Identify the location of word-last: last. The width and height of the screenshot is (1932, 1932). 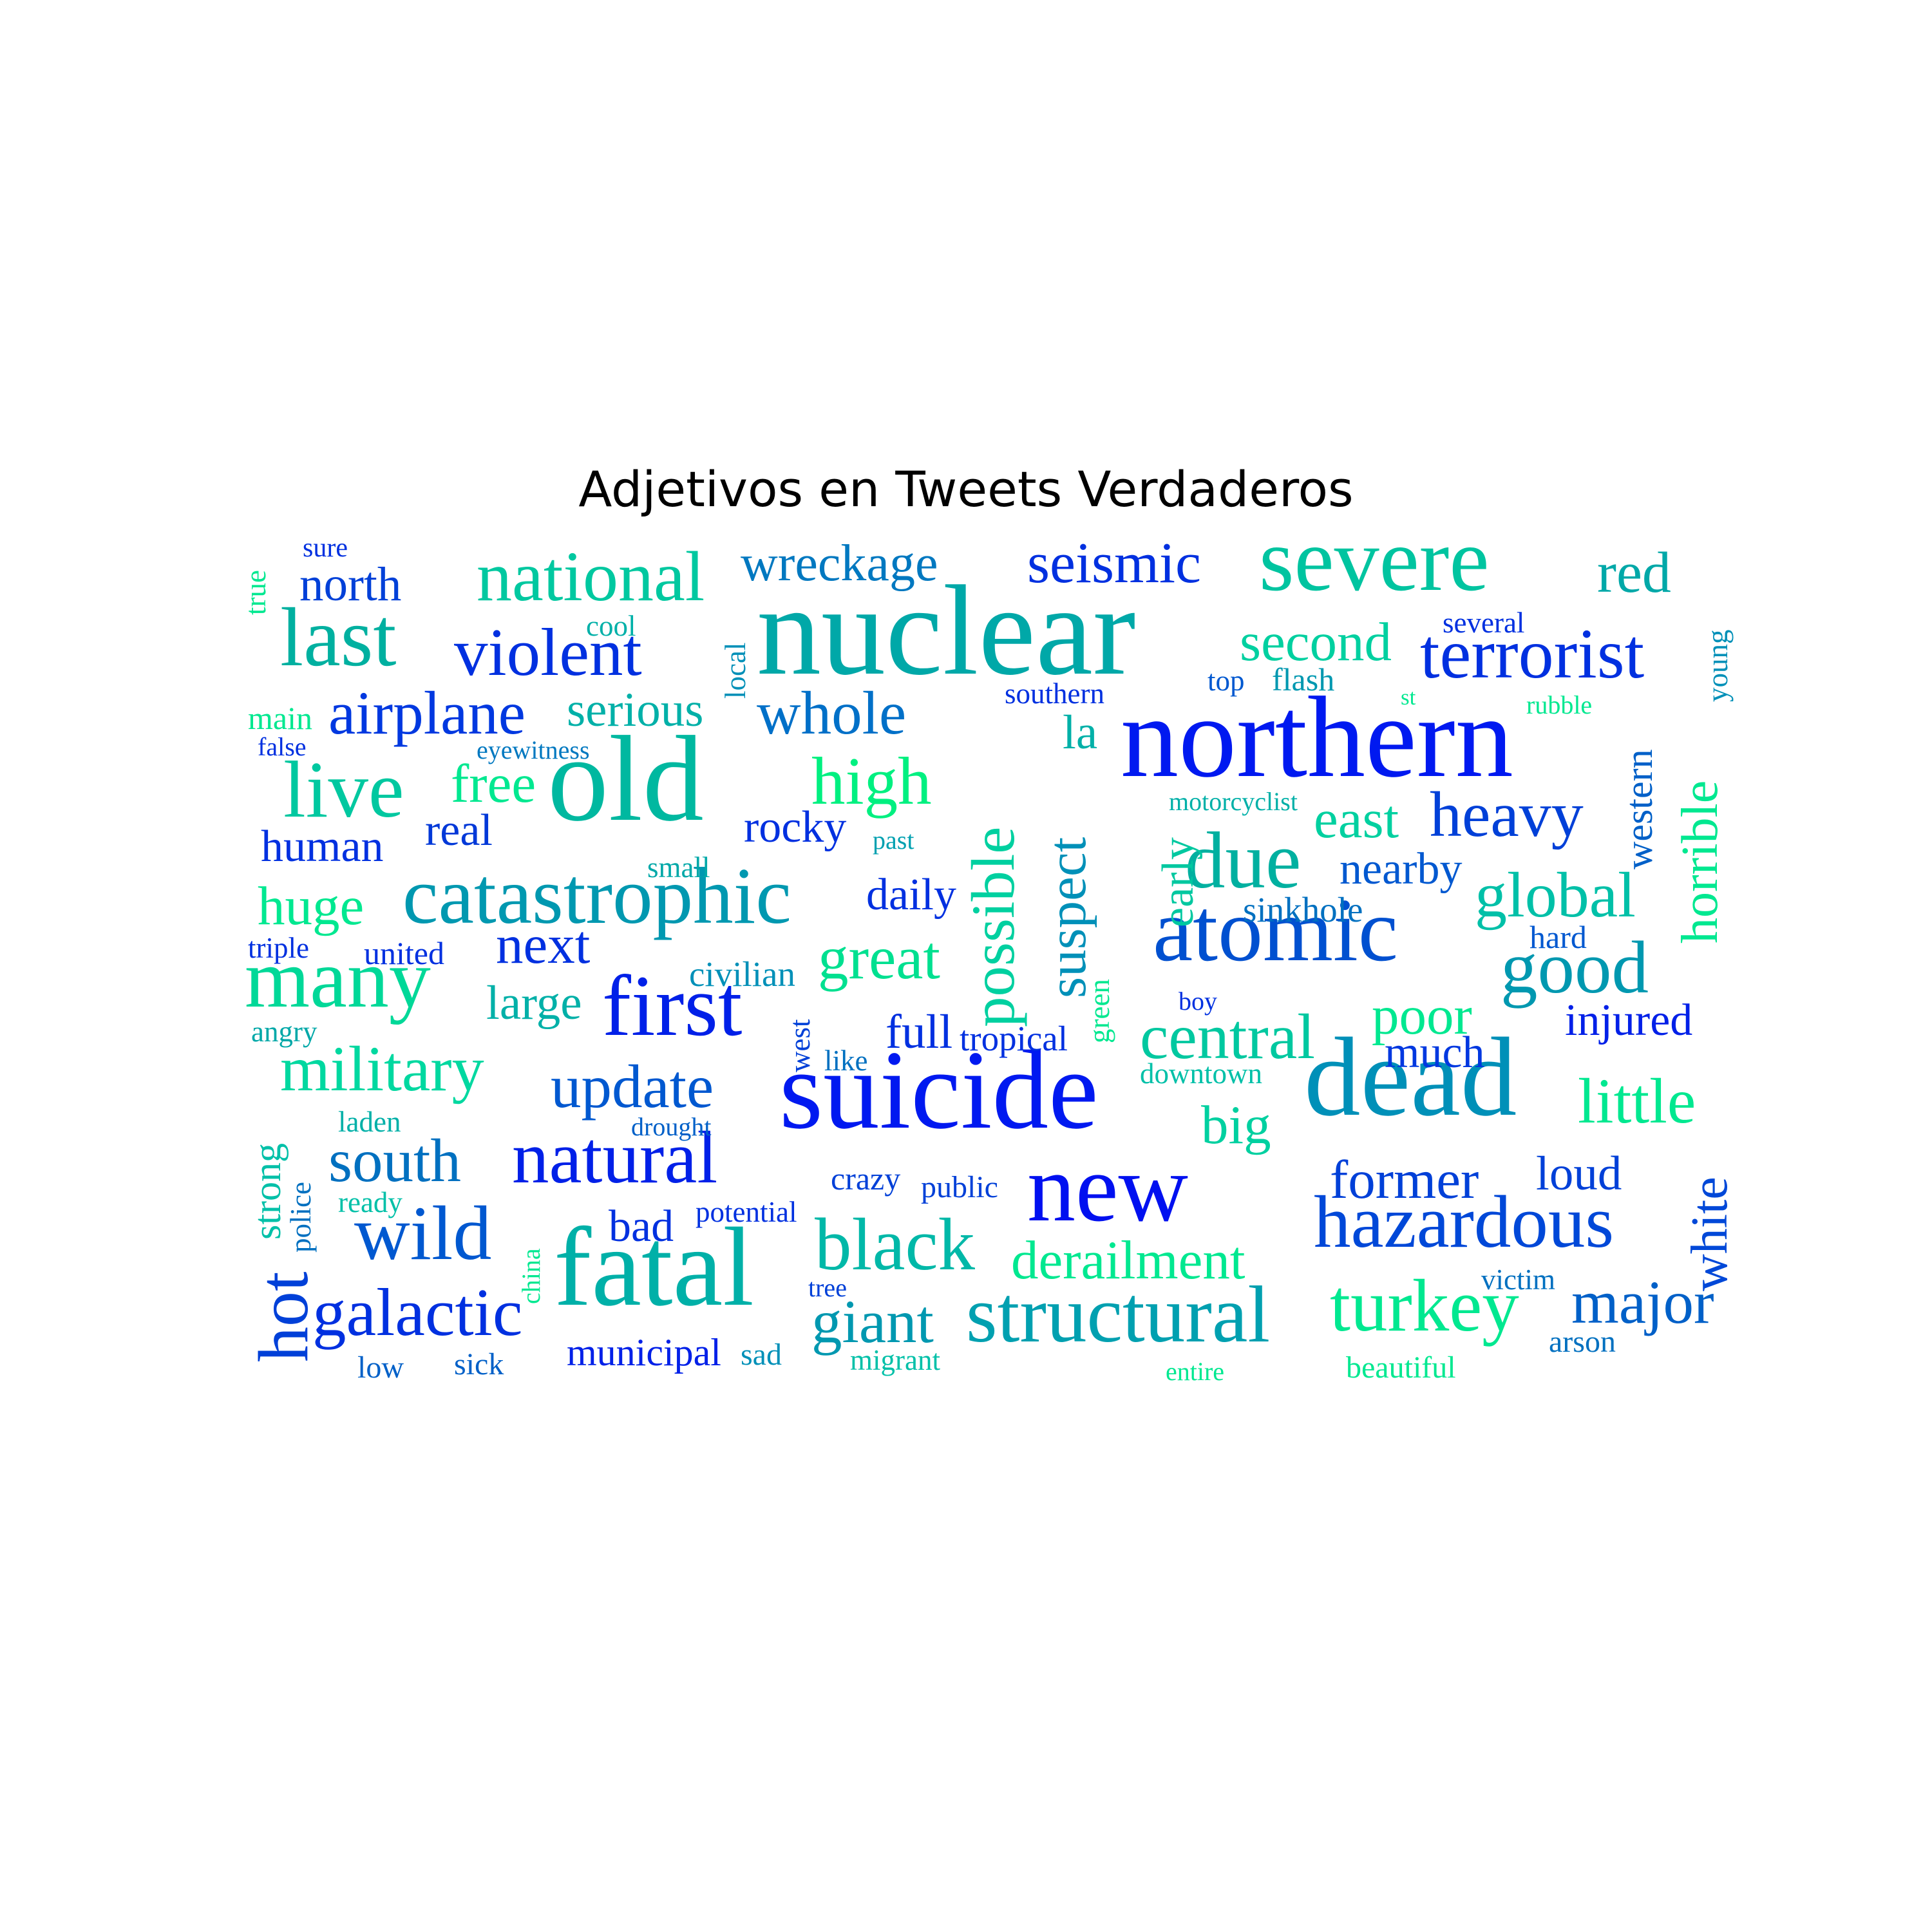
(338, 637).